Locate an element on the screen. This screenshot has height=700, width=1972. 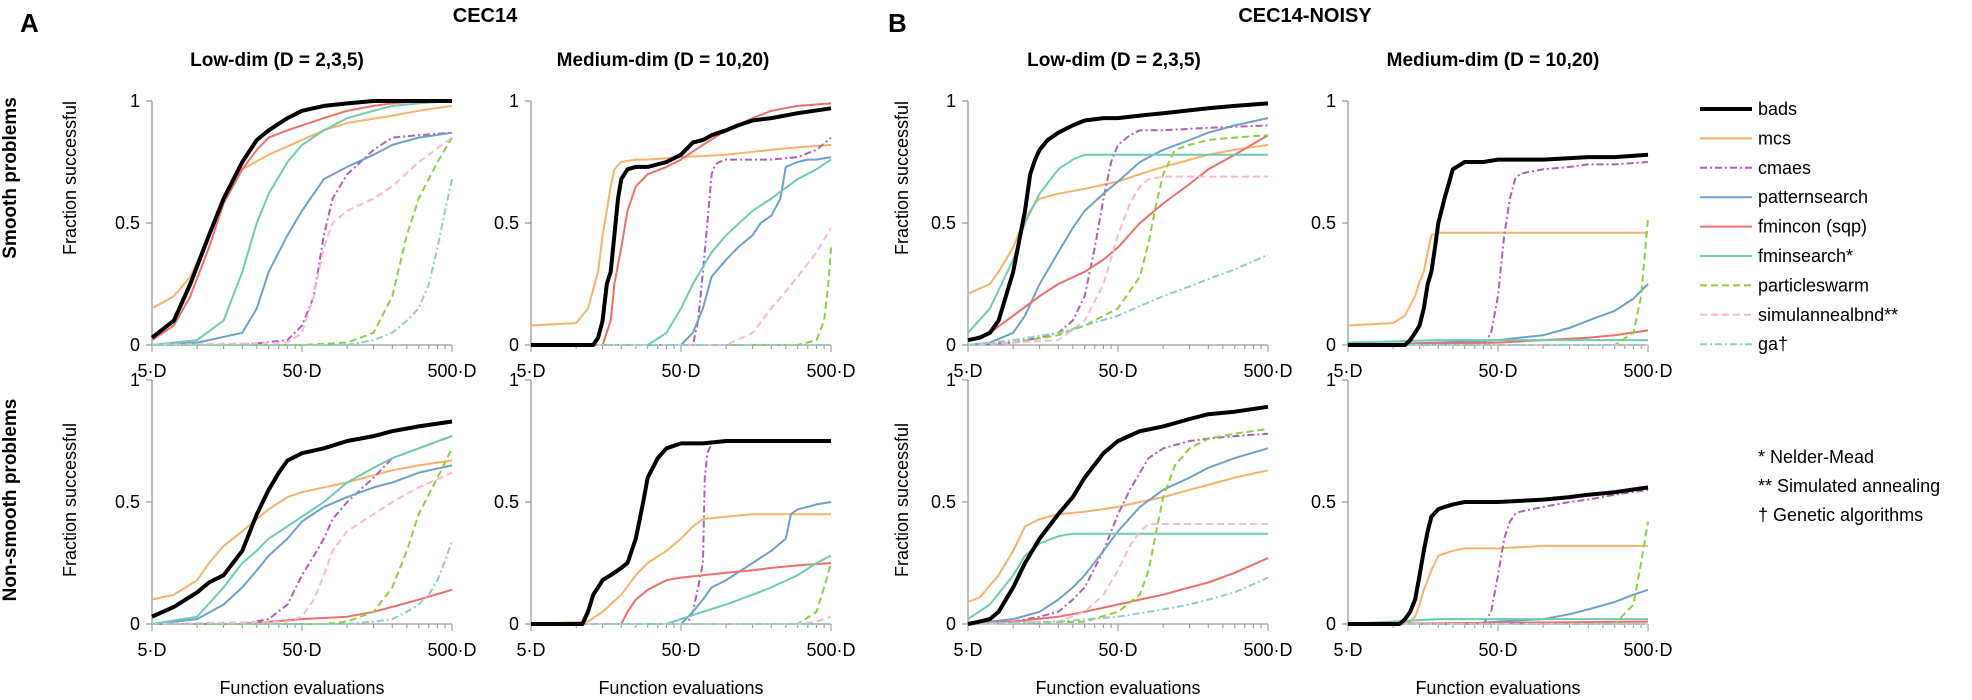
legend-label: simulannealbnd** is located at coordinates (1828, 315).